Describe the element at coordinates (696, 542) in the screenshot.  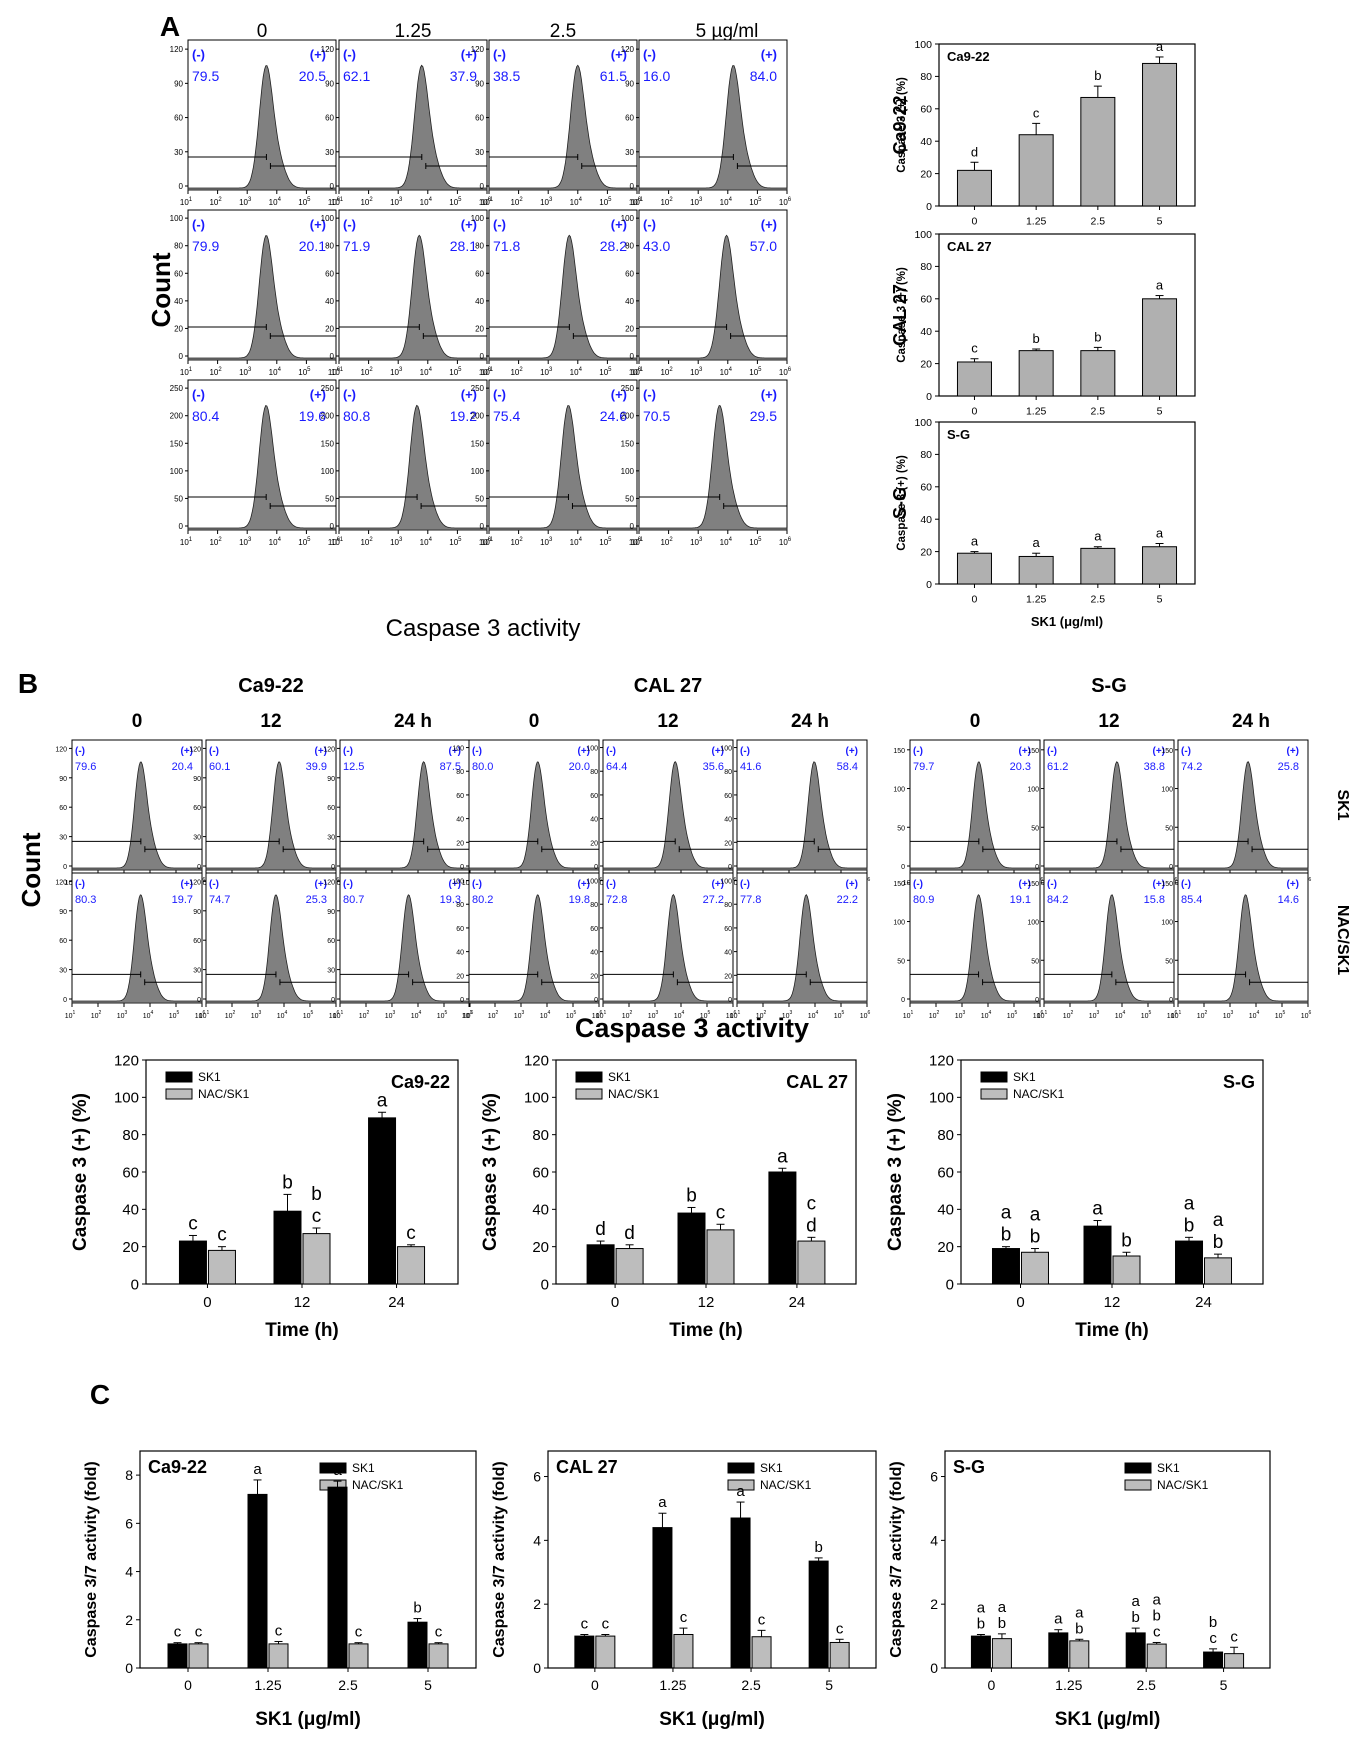
I see `x-tick-label: 10³` at that location.